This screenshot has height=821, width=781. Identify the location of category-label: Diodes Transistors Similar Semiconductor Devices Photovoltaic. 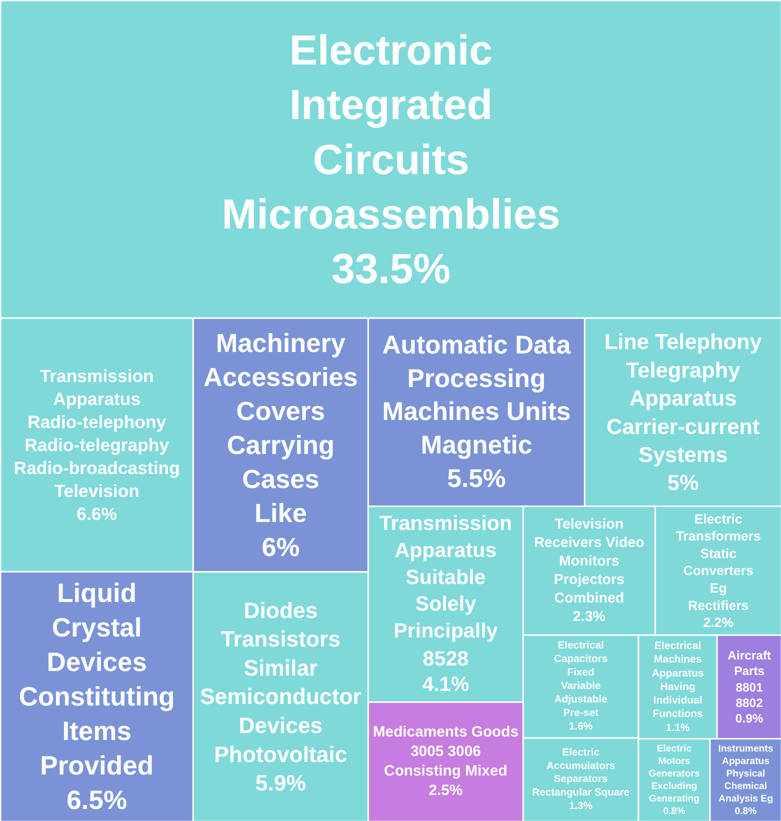
(281, 682).